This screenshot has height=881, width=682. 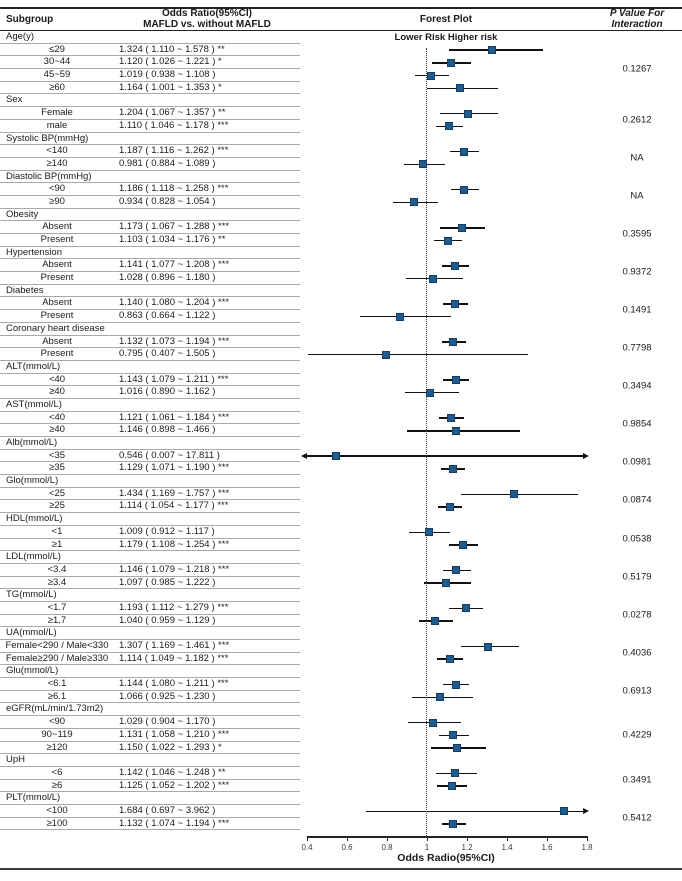 What do you see at coordinates (341, 672) in the screenshot?
I see `group-header-row: Glu(mmol/L)` at bounding box center [341, 672].